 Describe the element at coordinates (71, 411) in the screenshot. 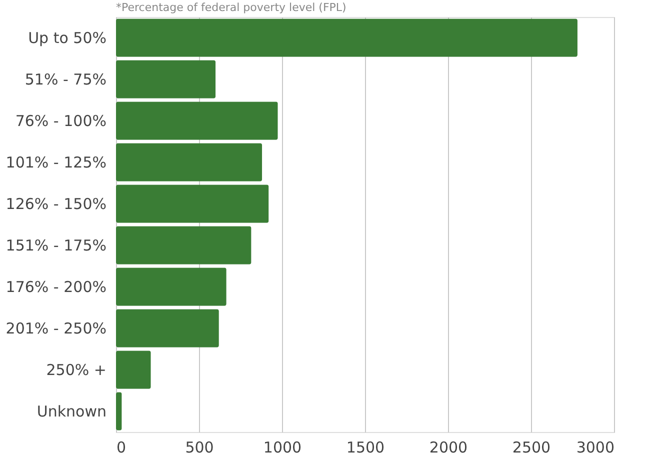

I see `y-tick-label: Unknown` at that location.